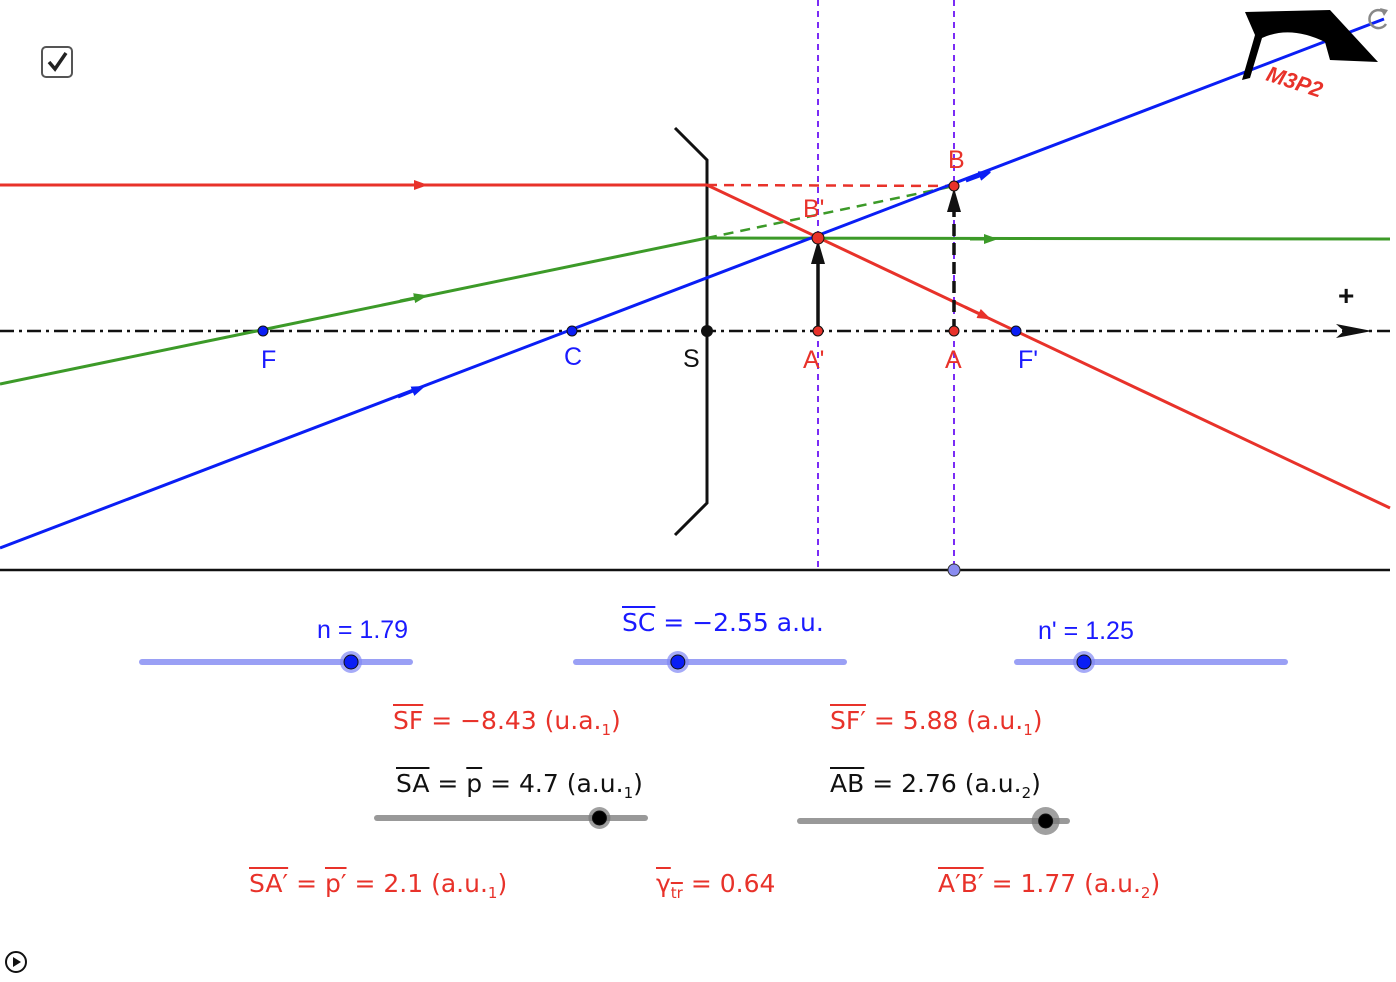 The image size is (1396, 982). Describe the element at coordinates (1294, 82) in the screenshot. I see `svg-text: M3P2` at that location.